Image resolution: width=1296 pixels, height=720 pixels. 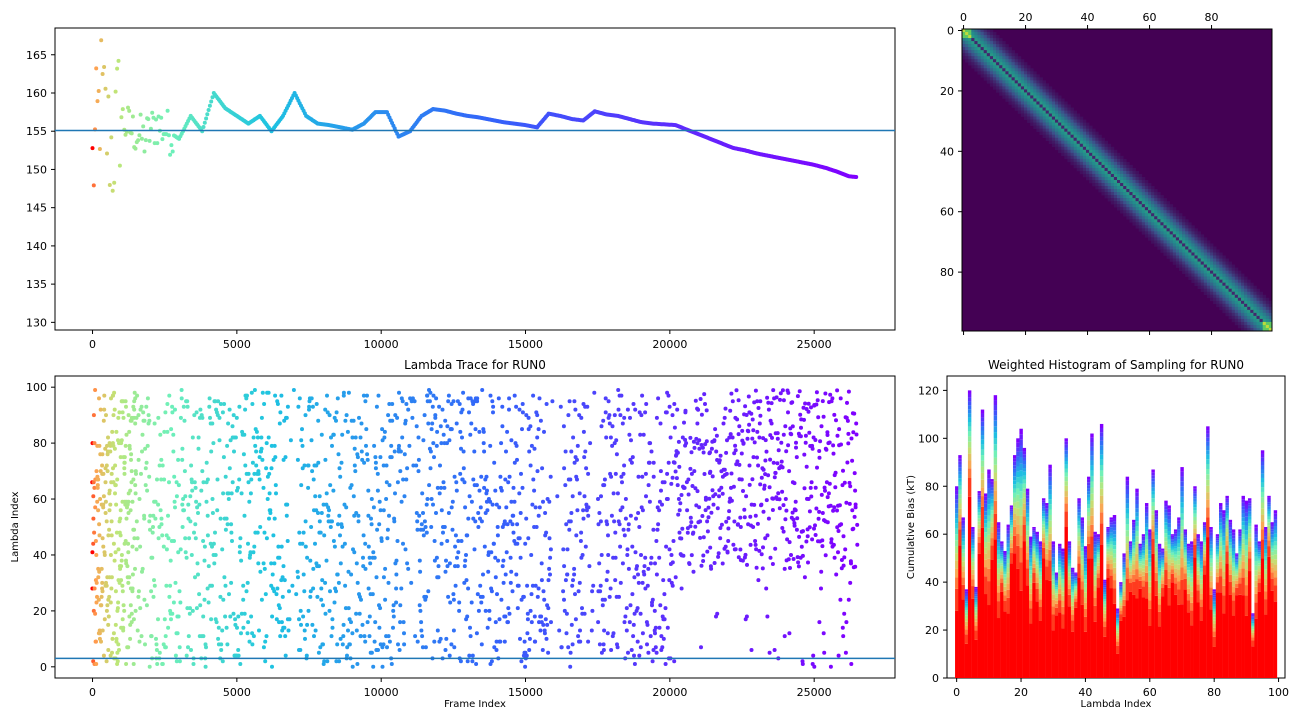 I want to click on histogram-bar-segment, so click(x=957, y=537).